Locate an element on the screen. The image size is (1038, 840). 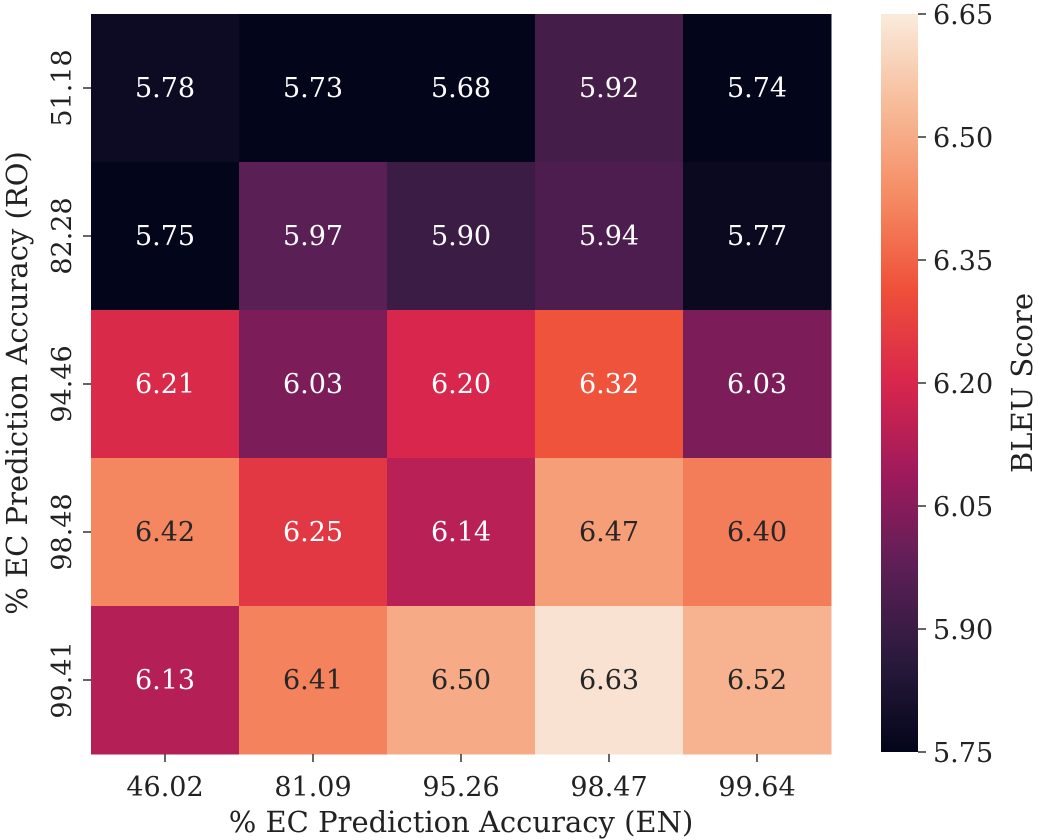
heatmap-cell-label-r2-c1: 6.03 is located at coordinates (313, 384).